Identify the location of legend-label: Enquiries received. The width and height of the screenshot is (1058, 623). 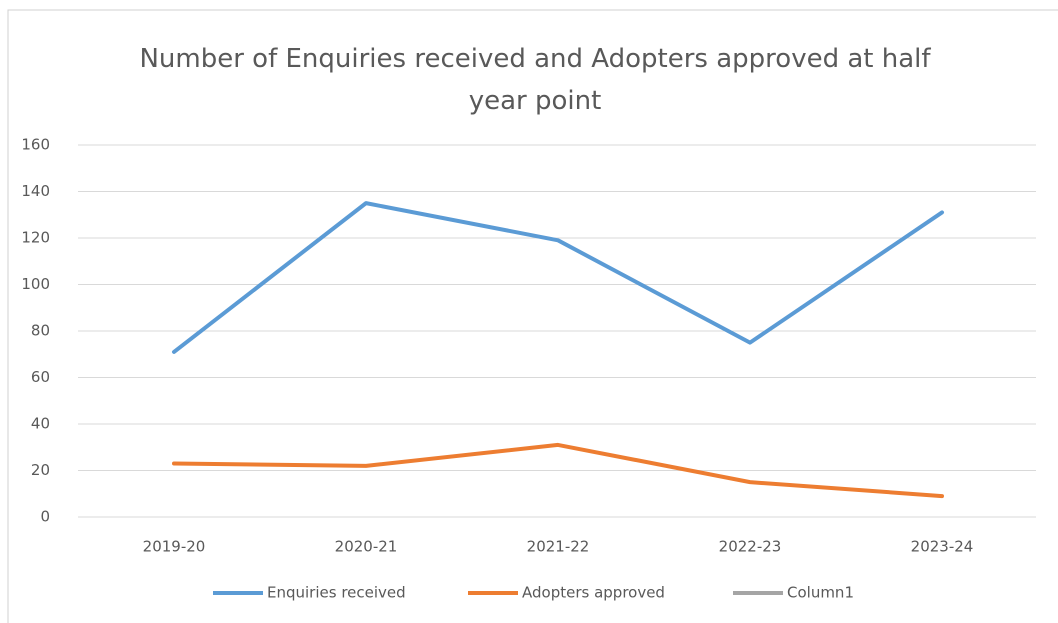
(336, 593).